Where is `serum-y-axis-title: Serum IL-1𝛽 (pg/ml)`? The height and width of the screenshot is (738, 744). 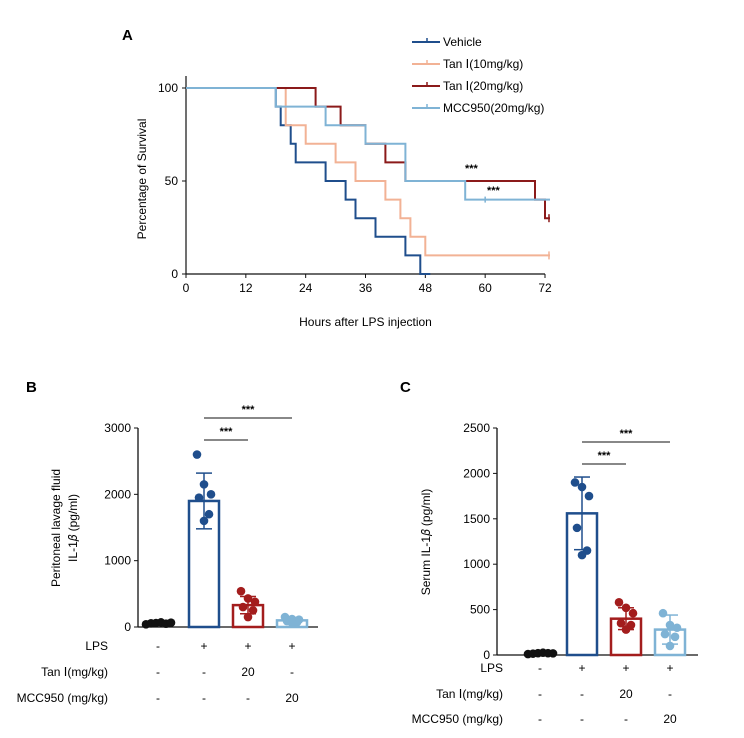 serum-y-axis-title: Serum IL-1𝛽 (pg/ml) is located at coordinates (426, 542).